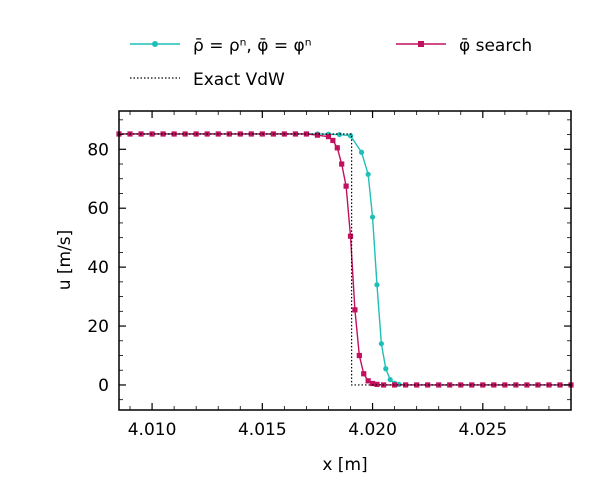 This screenshot has height=480, width=600. I want to click on legend-series-3-label: Exact VdW, so click(239, 80).